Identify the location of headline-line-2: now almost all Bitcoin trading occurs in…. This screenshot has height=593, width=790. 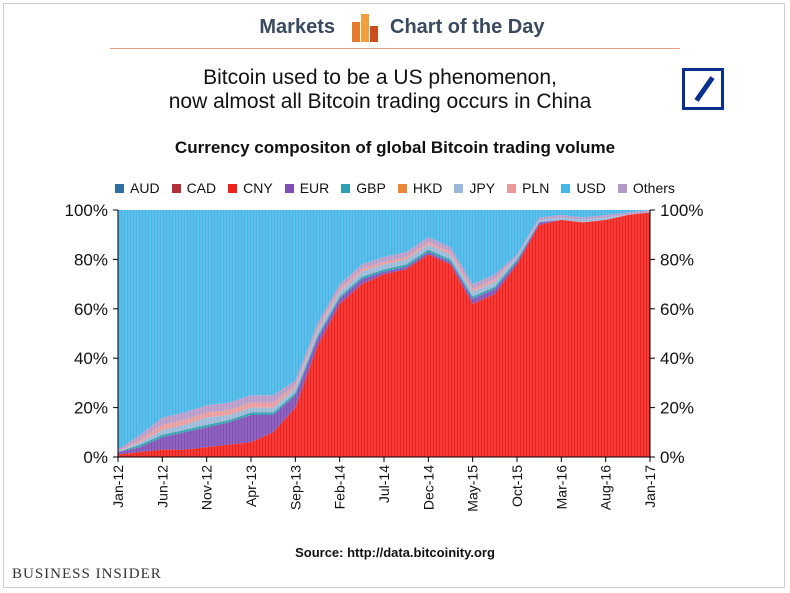
(380, 101).